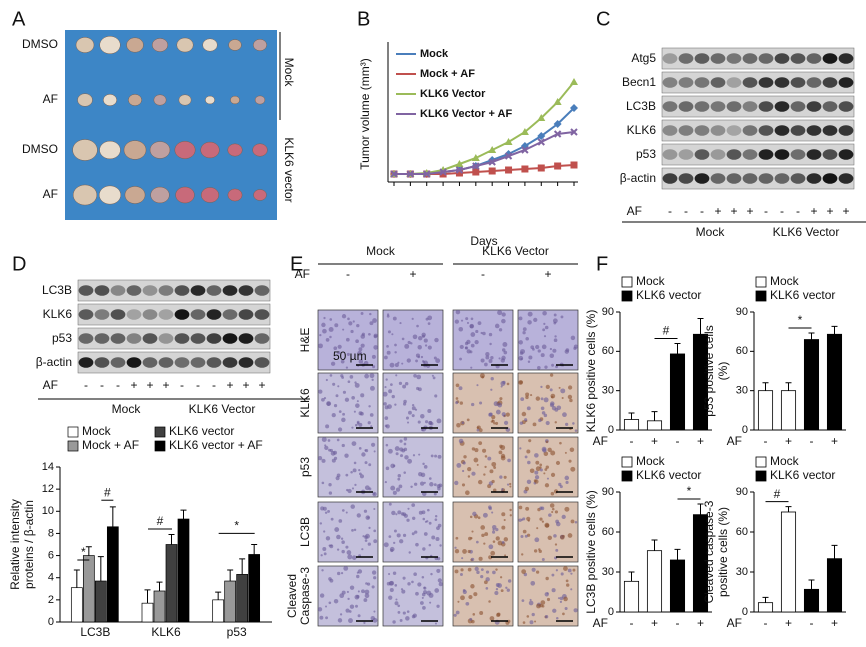  Describe the element at coordinates (350, 356) in the screenshot. I see `scale-label: 50 µm` at that location.